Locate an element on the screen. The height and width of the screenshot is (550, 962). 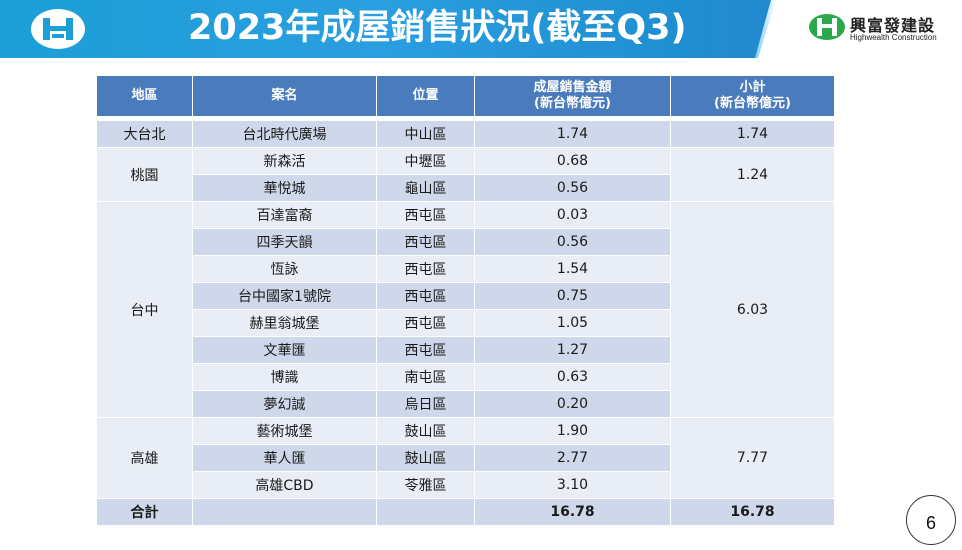
amount-cell: 0.20 is located at coordinates (572, 404).